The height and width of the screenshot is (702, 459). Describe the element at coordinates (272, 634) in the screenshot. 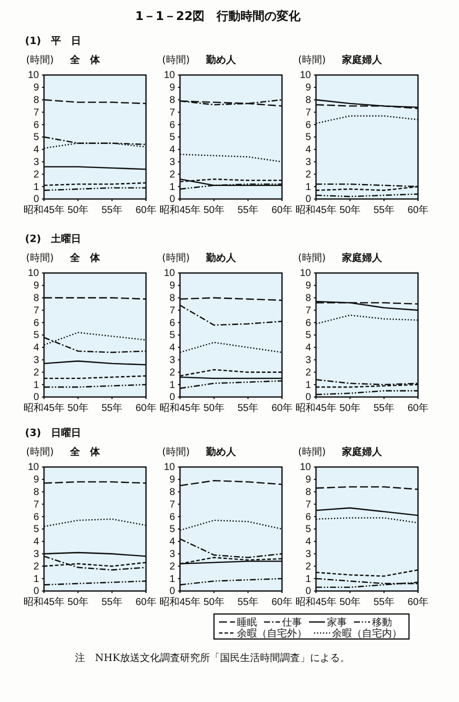

I see `legend-label: 余暇（自宅外）` at that location.